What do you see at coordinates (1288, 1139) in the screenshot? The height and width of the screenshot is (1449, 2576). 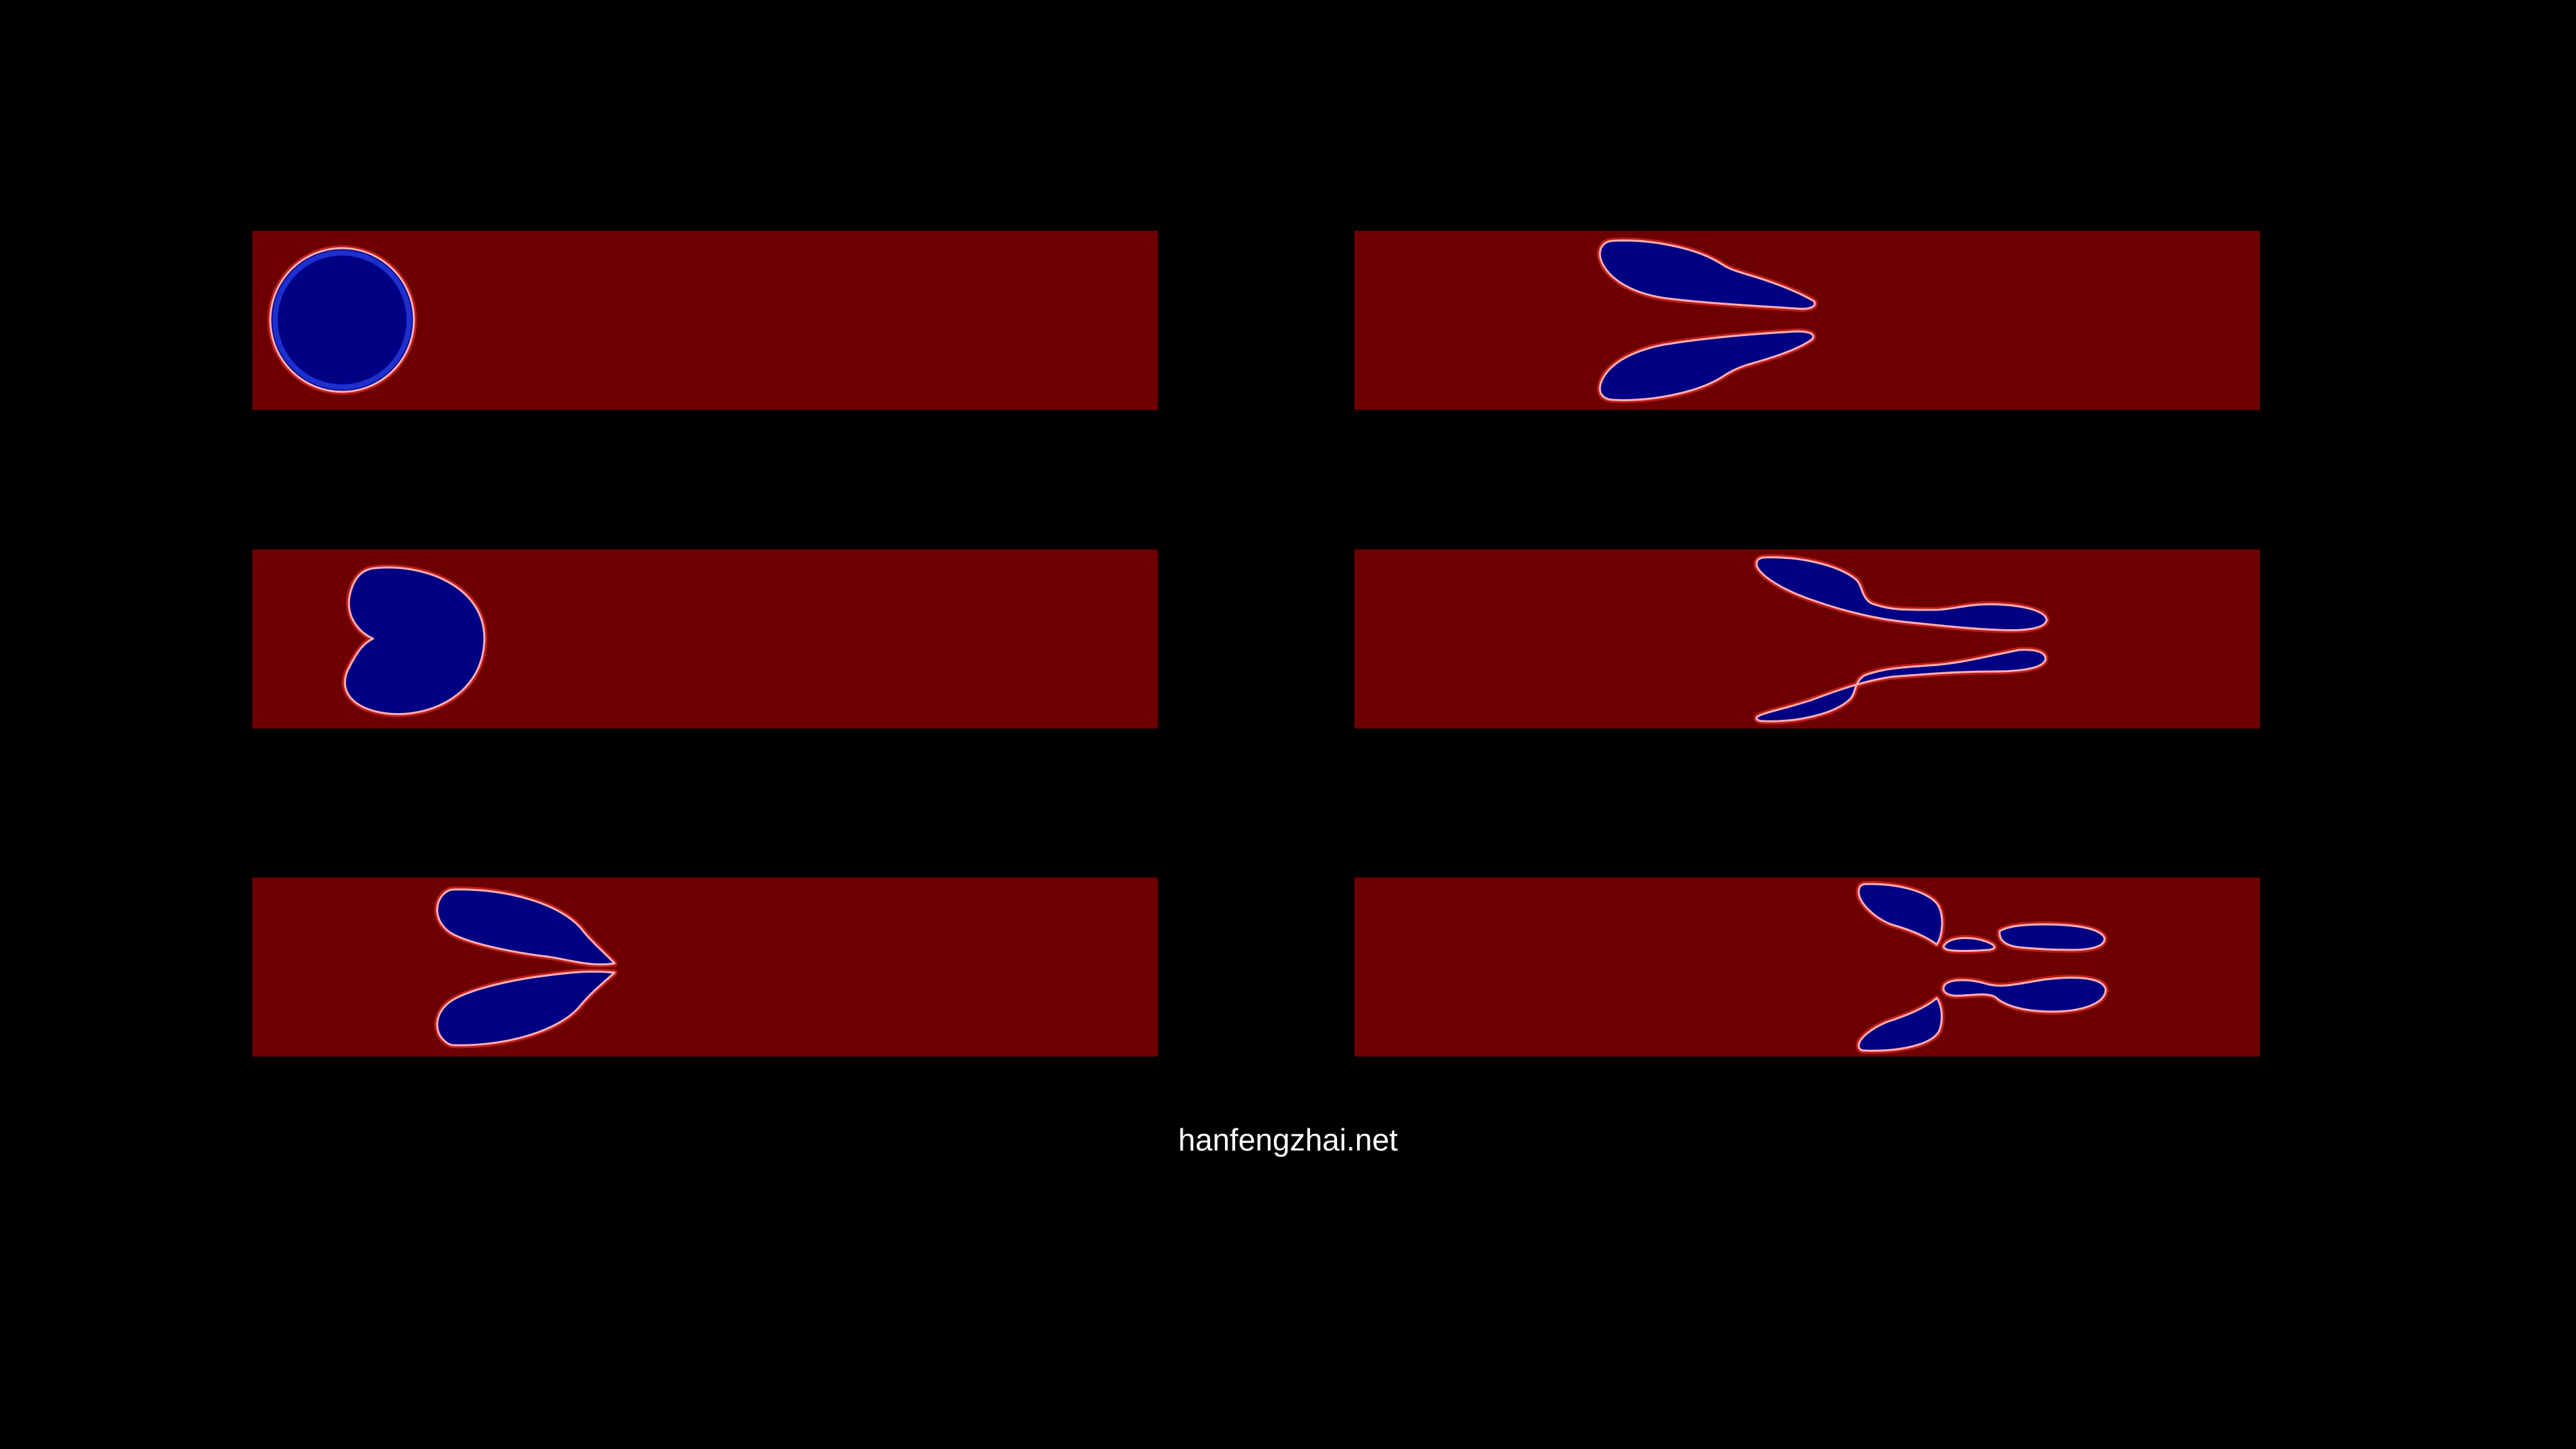 I see `watermark-text: hanfengzhai.net` at bounding box center [1288, 1139].